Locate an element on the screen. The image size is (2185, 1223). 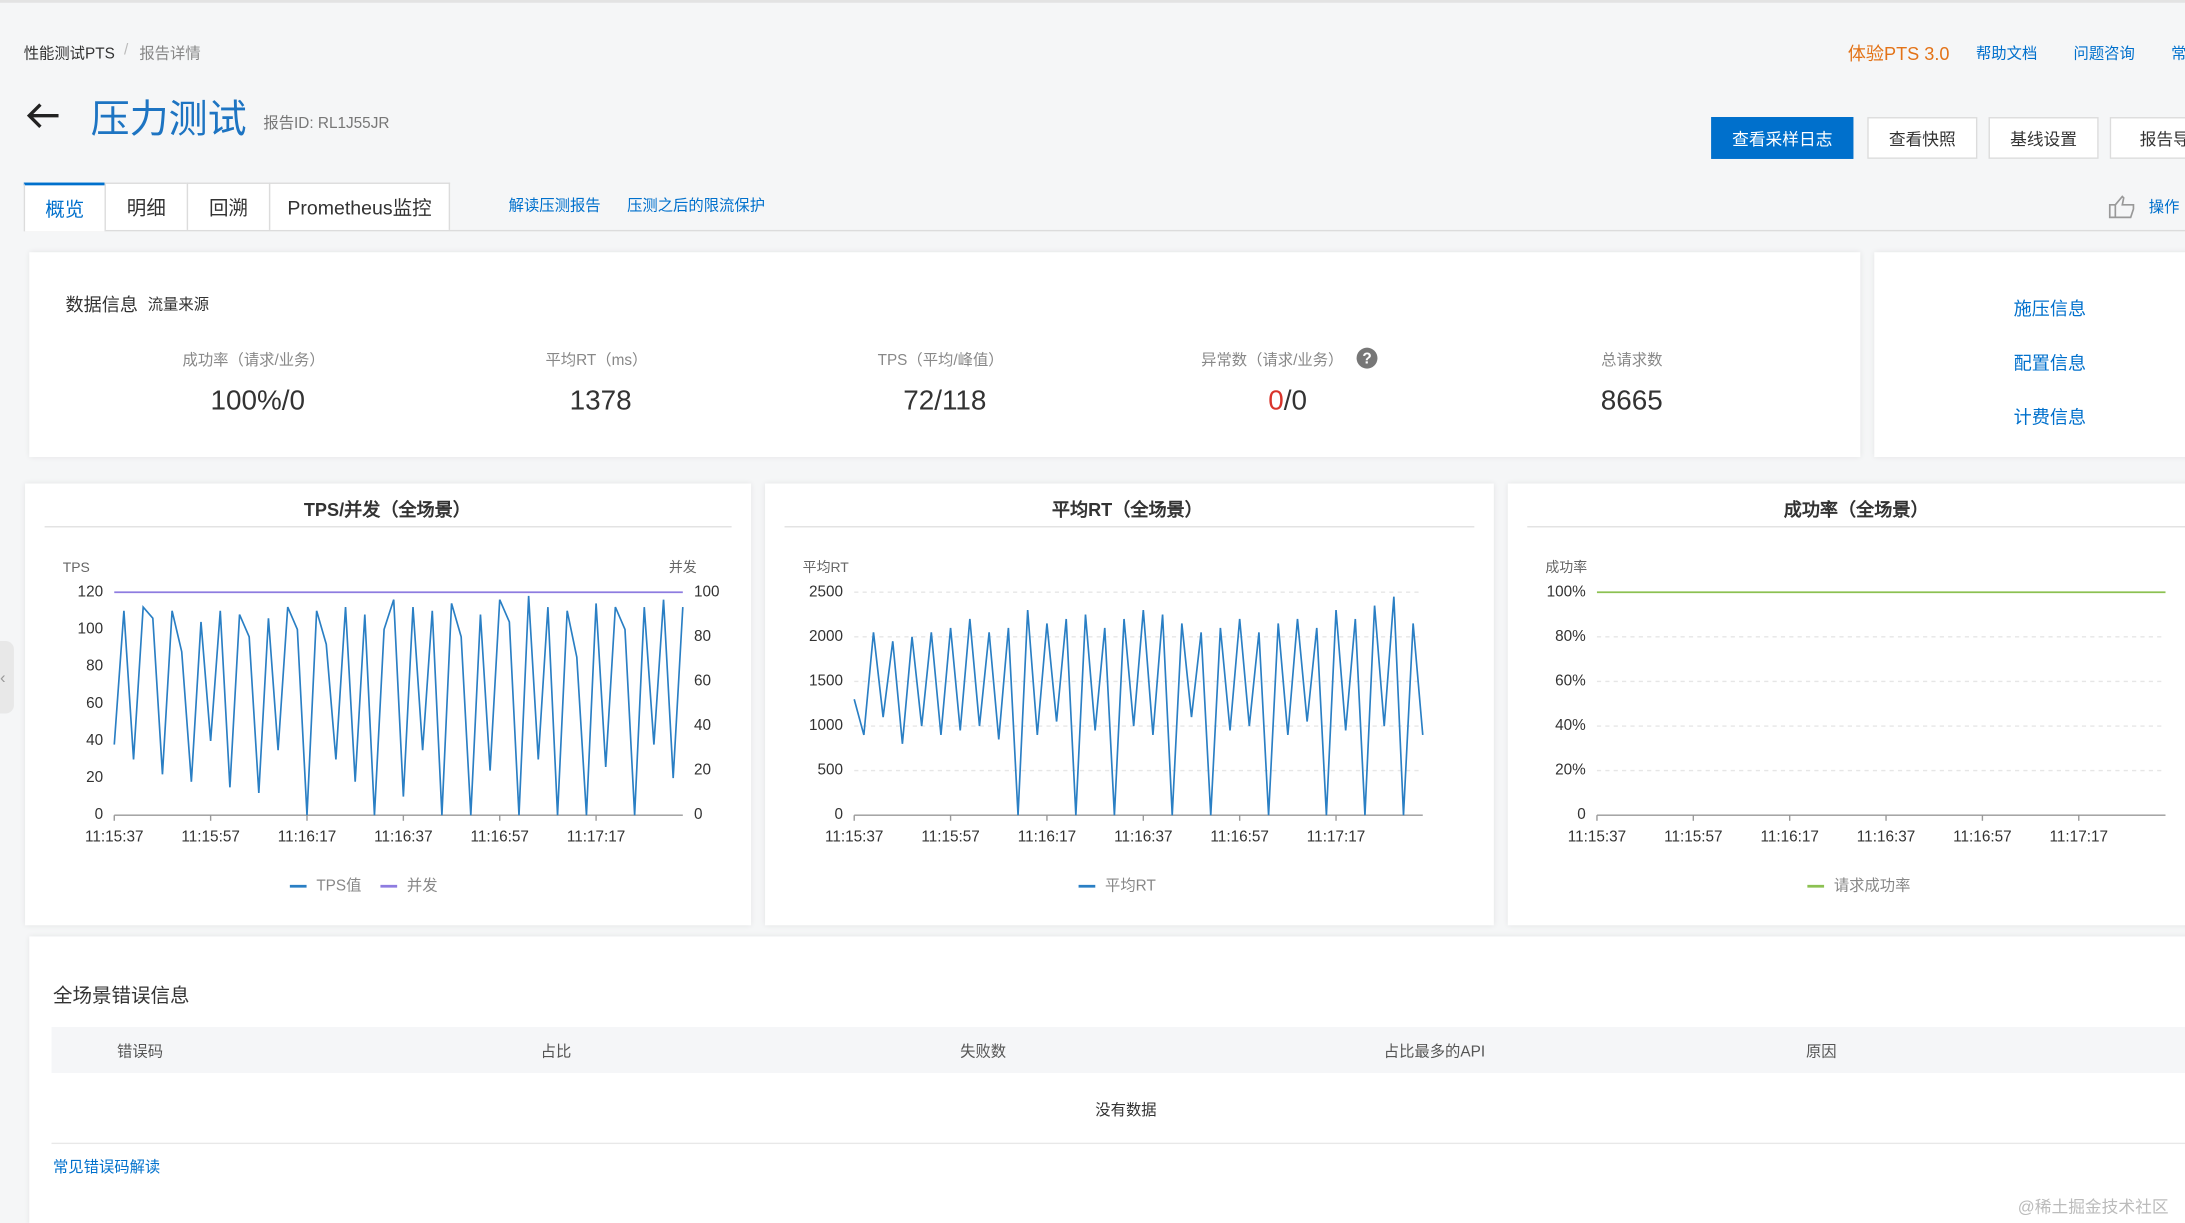
data-info-title: 数据信息 is located at coordinates (101, 304).